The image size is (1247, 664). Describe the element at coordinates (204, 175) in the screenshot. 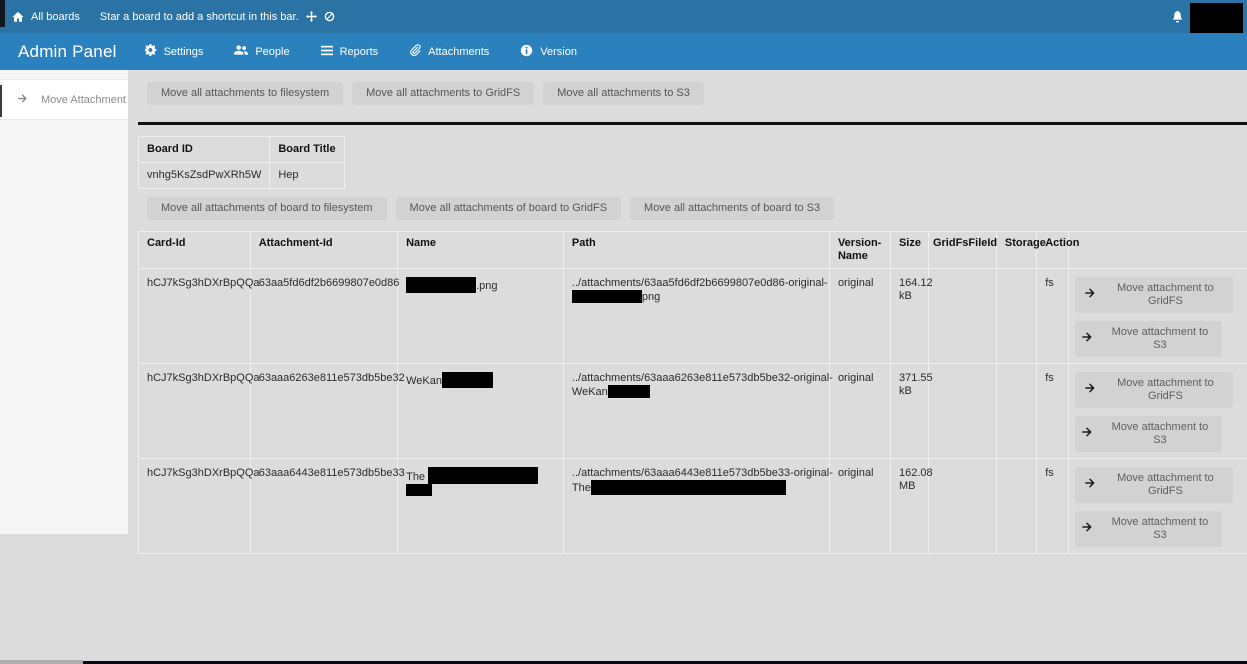

I see `board-id-cell: vnhg5KsZsdPwXRh5W` at that location.